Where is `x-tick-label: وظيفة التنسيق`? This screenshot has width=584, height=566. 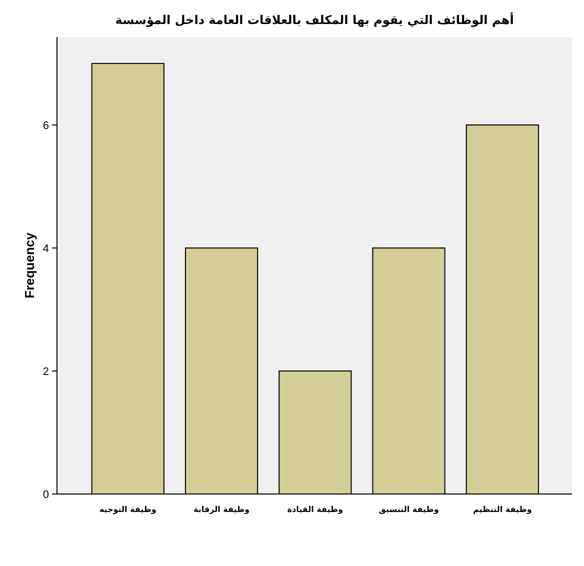 x-tick-label: وظيفة التنسيق is located at coordinates (408, 509).